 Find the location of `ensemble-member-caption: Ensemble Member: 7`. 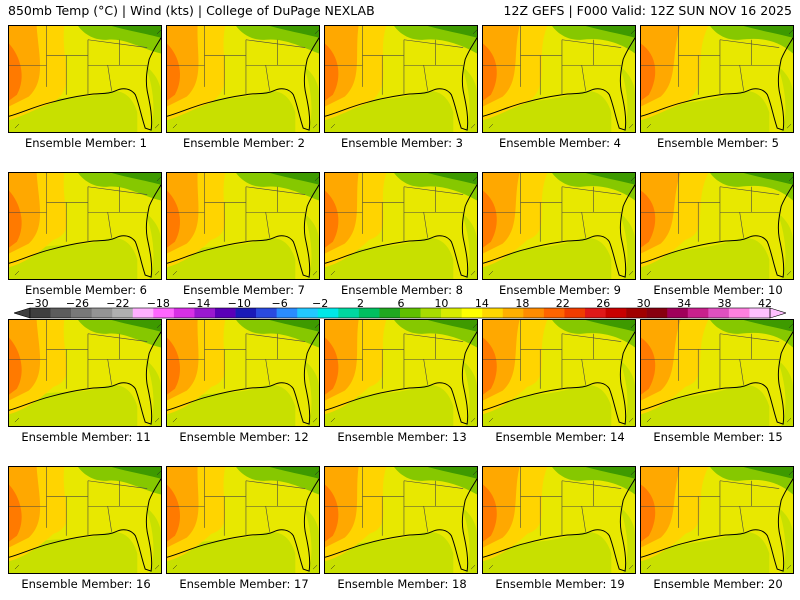

ensemble-member-caption: Ensemble Member: 7 is located at coordinates (244, 290).